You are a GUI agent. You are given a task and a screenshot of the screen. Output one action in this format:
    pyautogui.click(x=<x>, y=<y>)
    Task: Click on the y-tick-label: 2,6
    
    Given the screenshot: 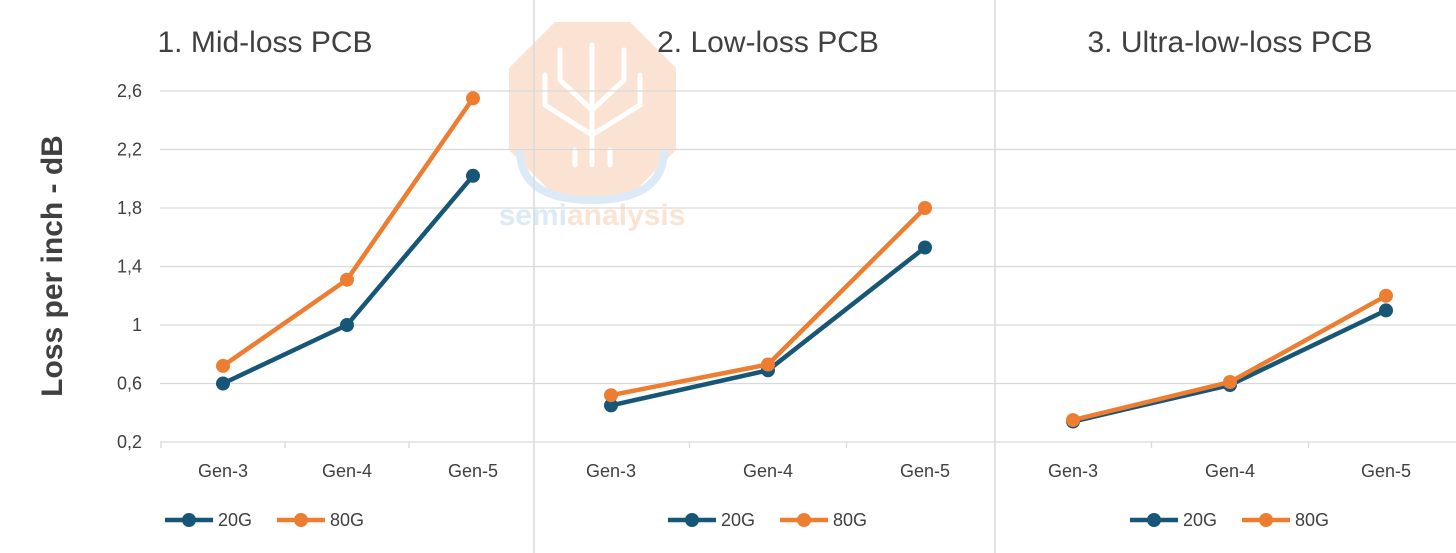 What is the action you would take?
    pyautogui.click(x=129, y=91)
    